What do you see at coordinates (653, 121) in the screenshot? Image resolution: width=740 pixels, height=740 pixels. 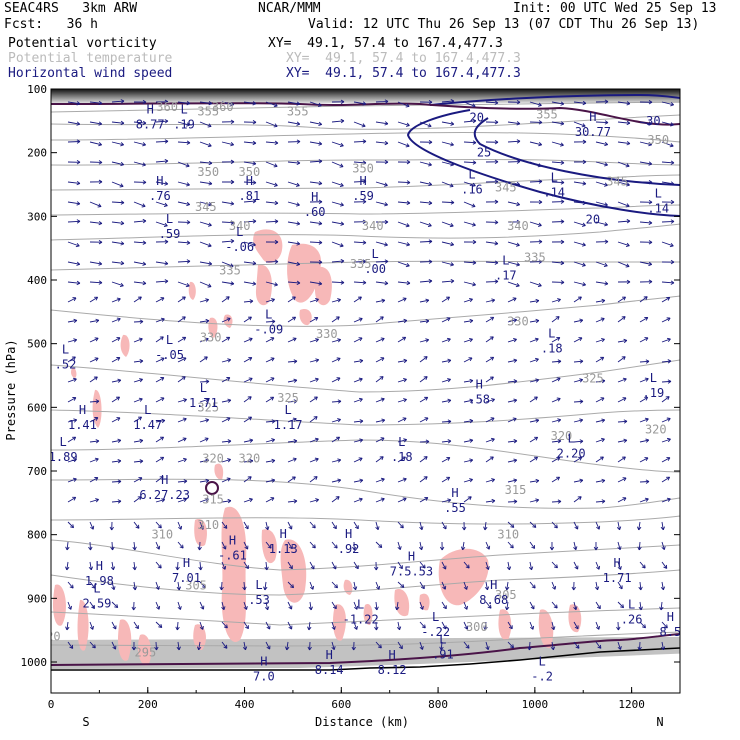 I see `wind-speed-label: 30` at bounding box center [653, 121].